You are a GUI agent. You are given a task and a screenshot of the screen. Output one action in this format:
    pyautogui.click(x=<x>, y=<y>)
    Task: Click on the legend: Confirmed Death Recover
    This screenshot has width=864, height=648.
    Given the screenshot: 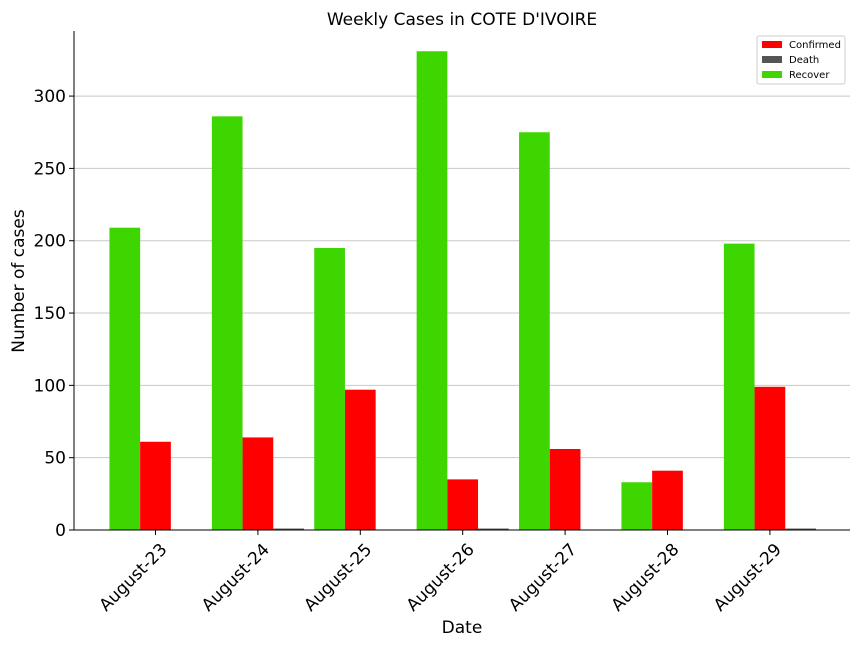 What is the action you would take?
    pyautogui.click(x=801, y=60)
    